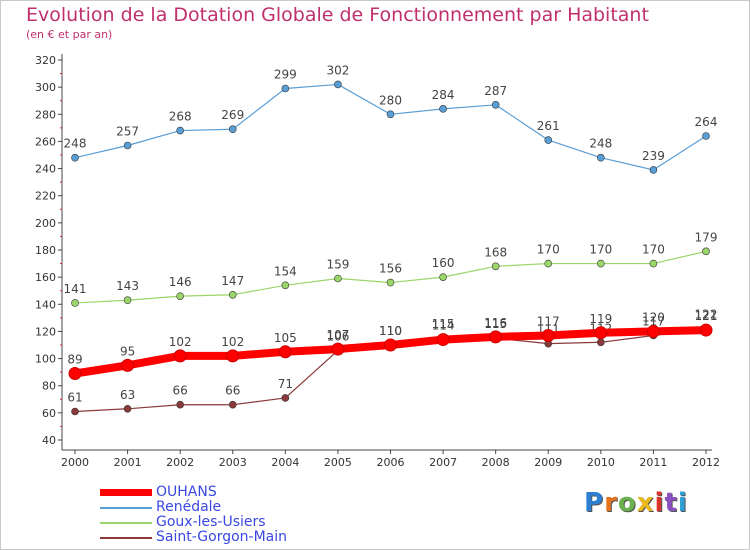 The width and height of the screenshot is (750, 550). I want to click on data-label: 116, so click(495, 323).